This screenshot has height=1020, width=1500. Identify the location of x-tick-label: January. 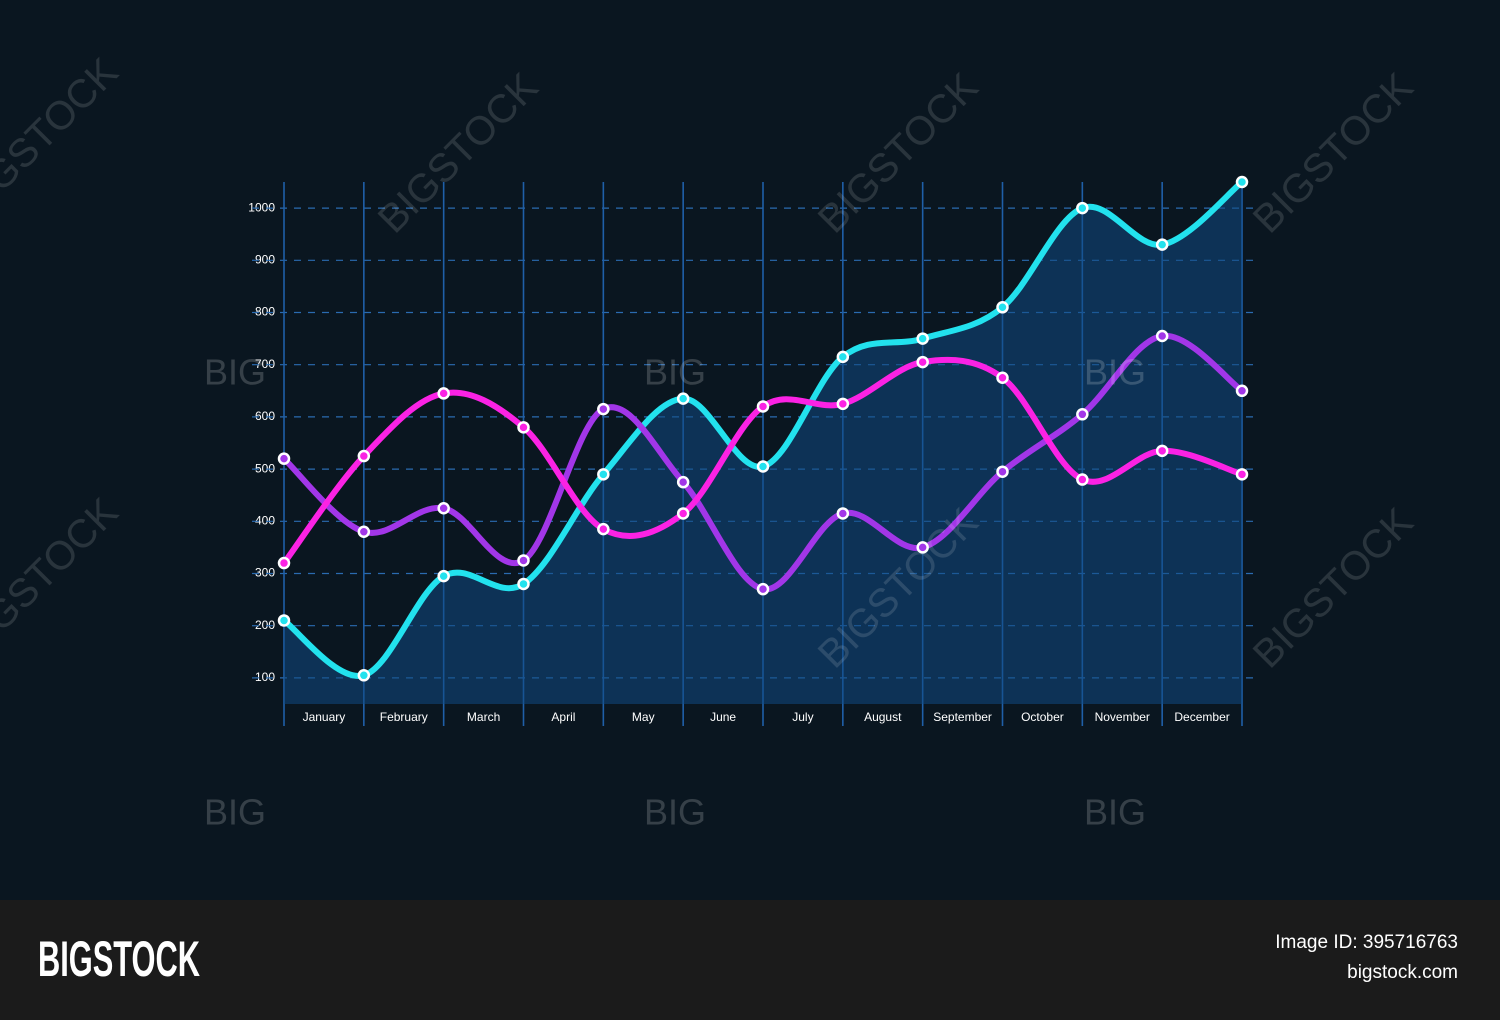
(324, 717).